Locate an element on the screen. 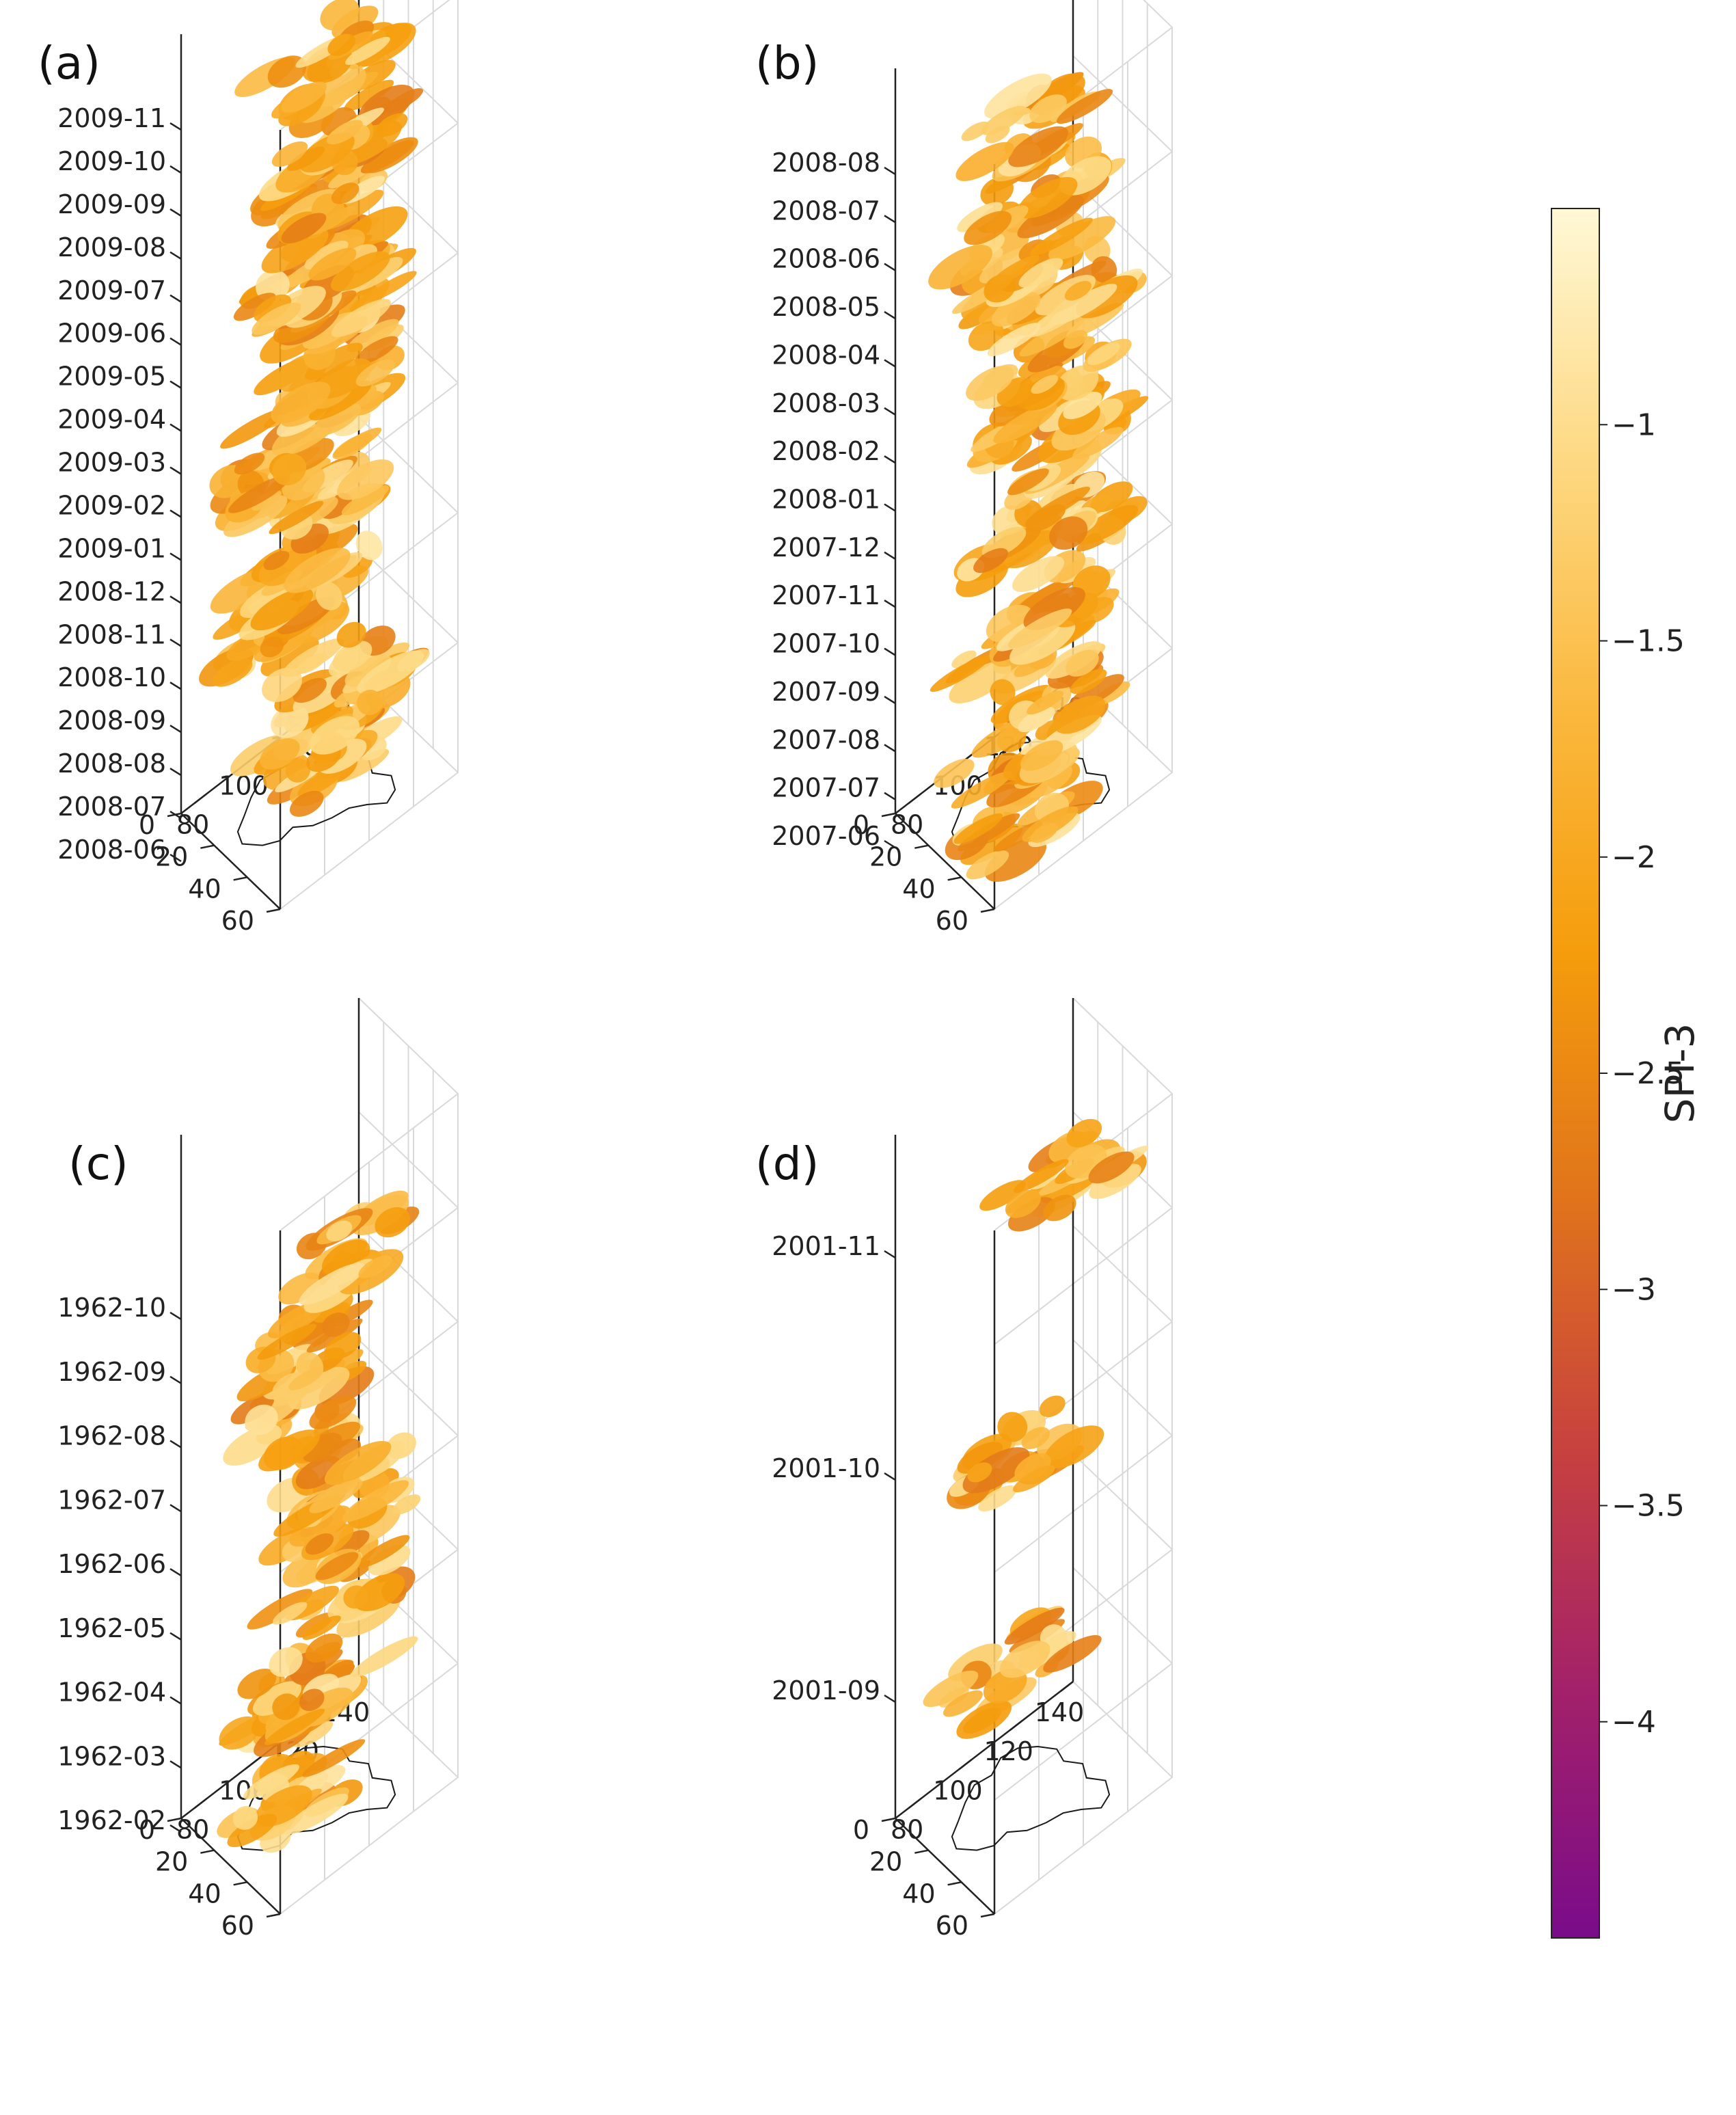 This screenshot has width=1736, height=2115. date-tick-label: 2007-10 is located at coordinates (826, 644).